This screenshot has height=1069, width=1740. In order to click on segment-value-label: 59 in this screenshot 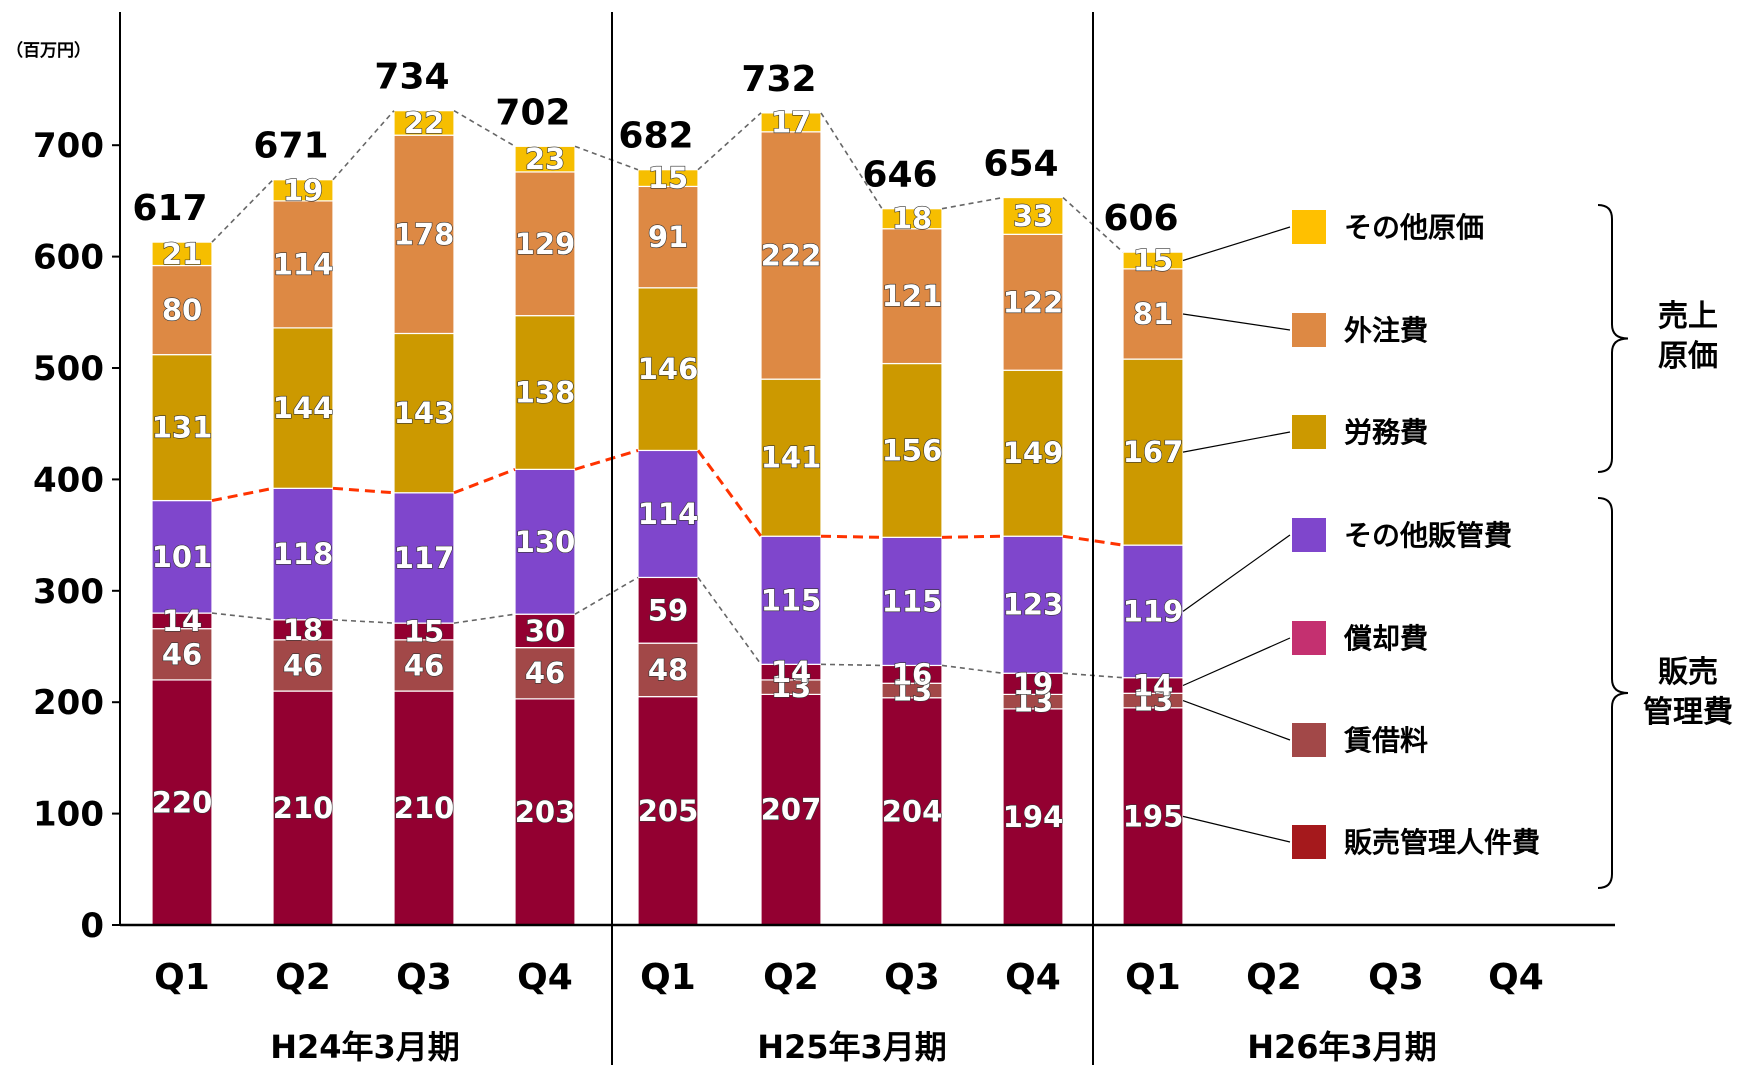, I will do `click(668, 610)`.